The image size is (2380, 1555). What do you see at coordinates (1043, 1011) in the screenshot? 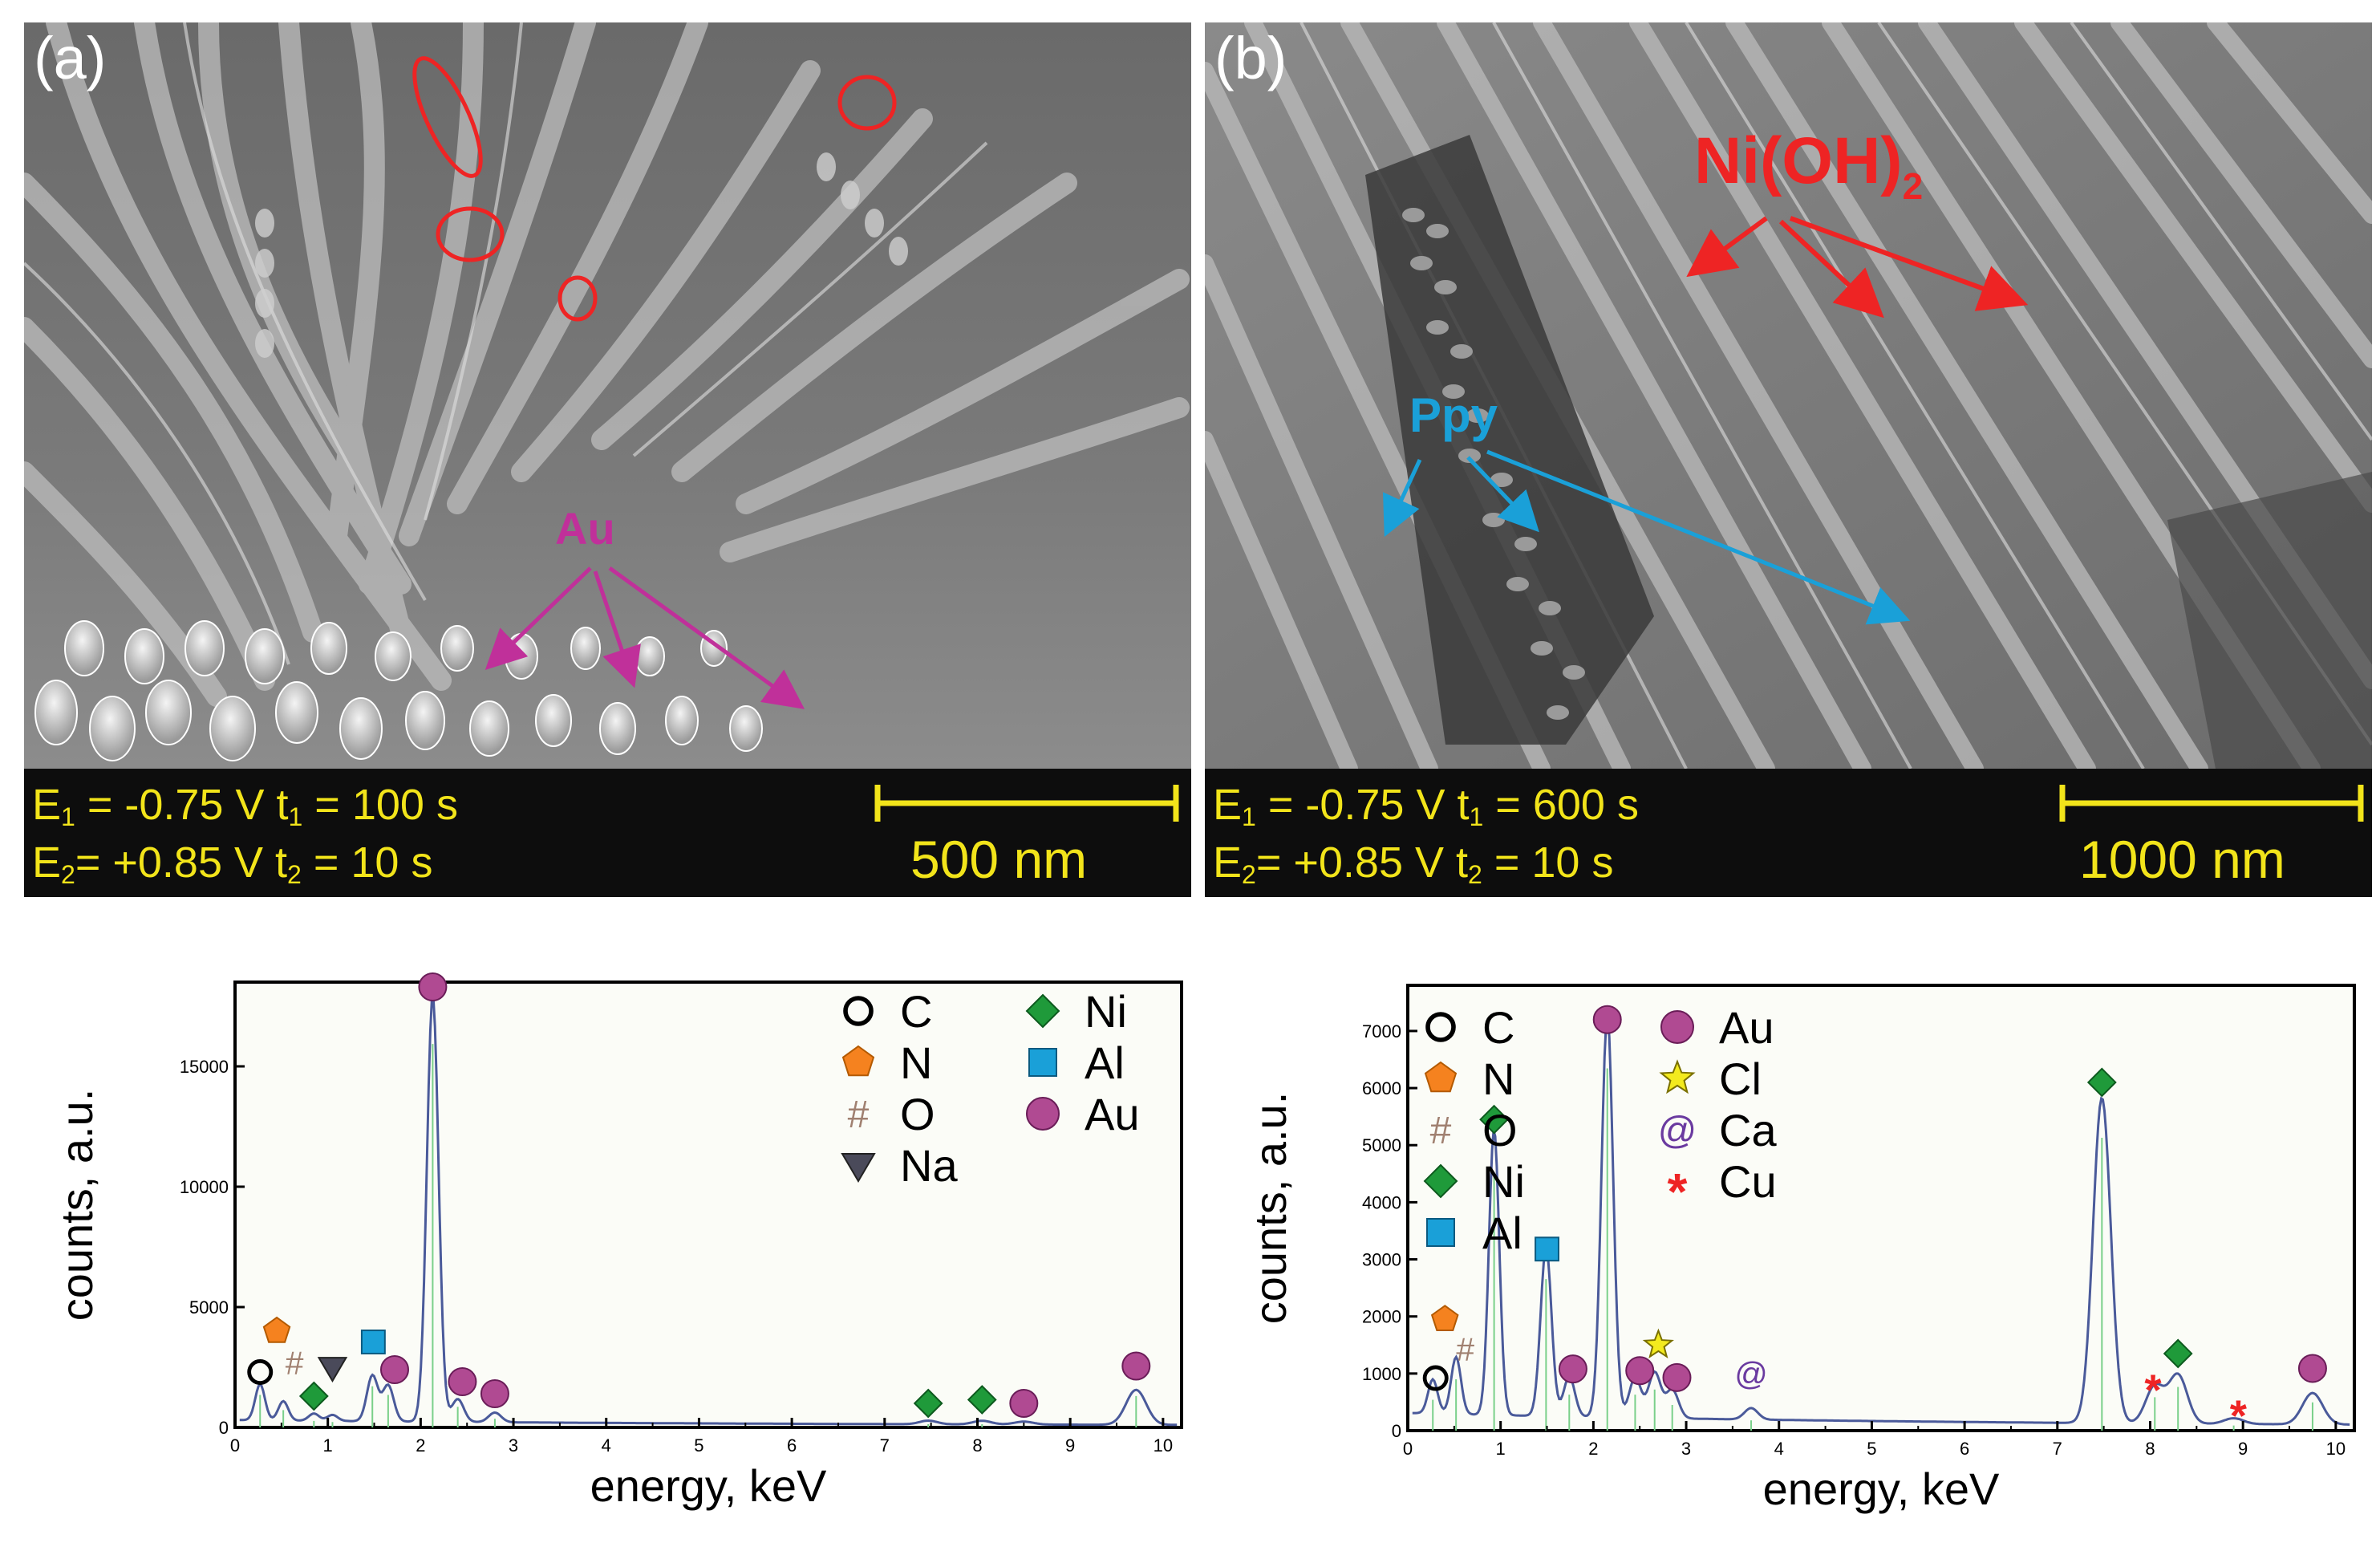
I see `legend-symbol-ni` at bounding box center [1043, 1011].